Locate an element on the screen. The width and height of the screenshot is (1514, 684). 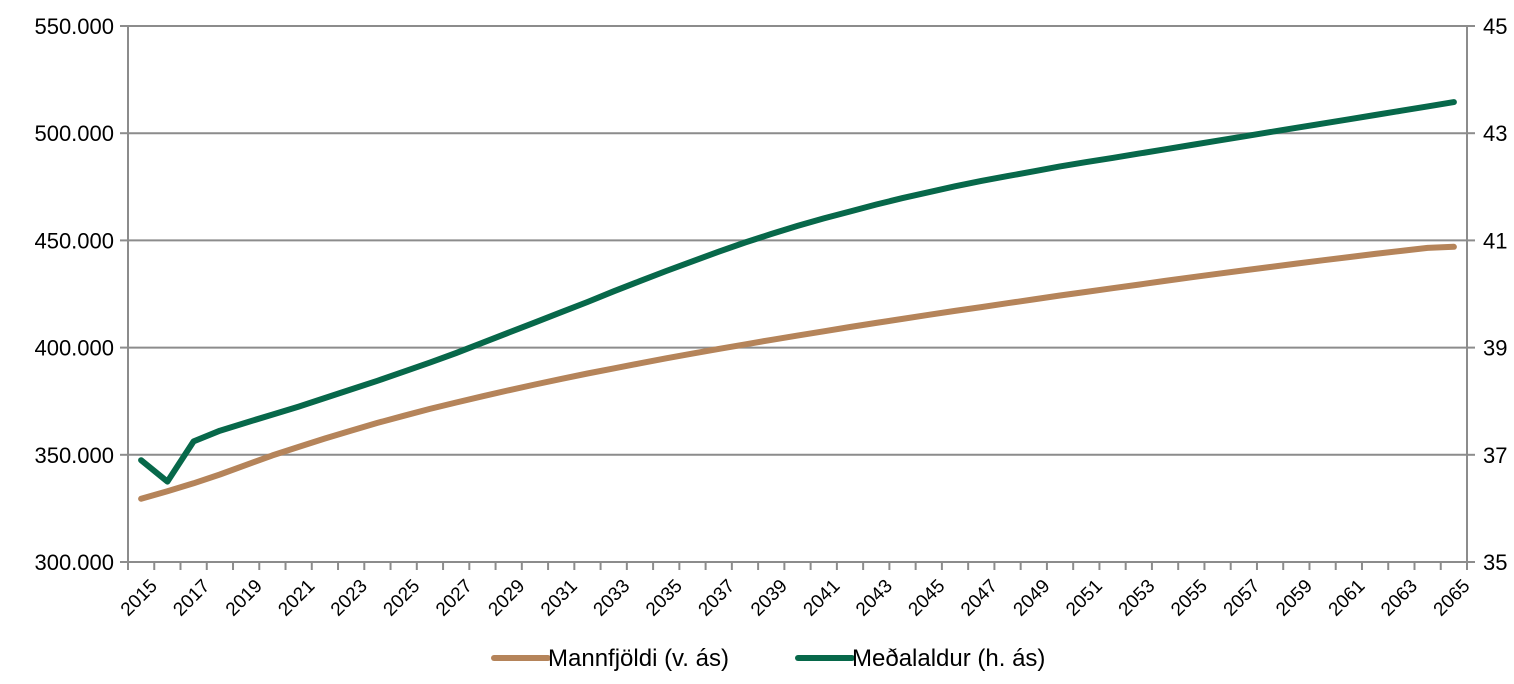
y-right-tick-label: 41 is located at coordinates (1495, 240).